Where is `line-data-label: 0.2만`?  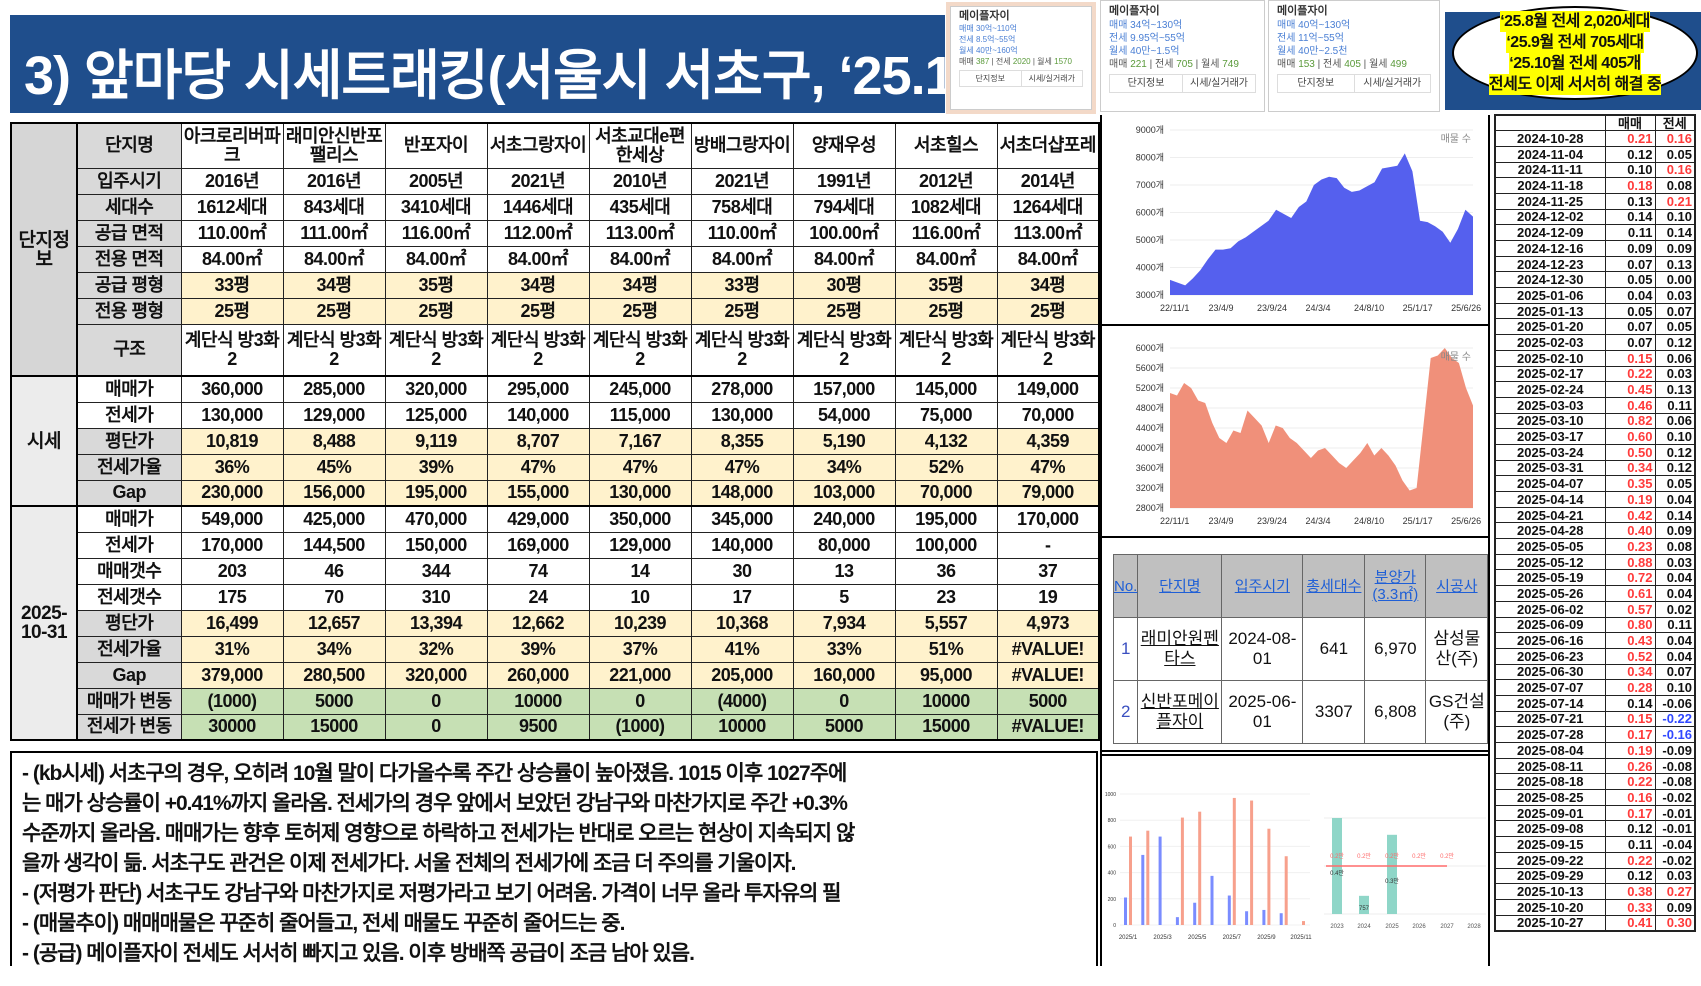
line-data-label: 0.2만 is located at coordinates (1364, 856).